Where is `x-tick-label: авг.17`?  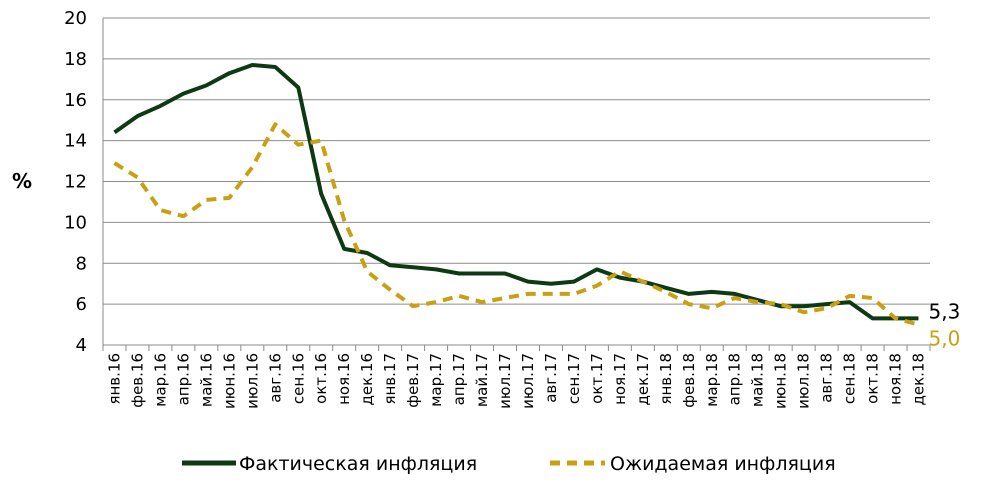
x-tick-label: авг.17 is located at coordinates (551, 378).